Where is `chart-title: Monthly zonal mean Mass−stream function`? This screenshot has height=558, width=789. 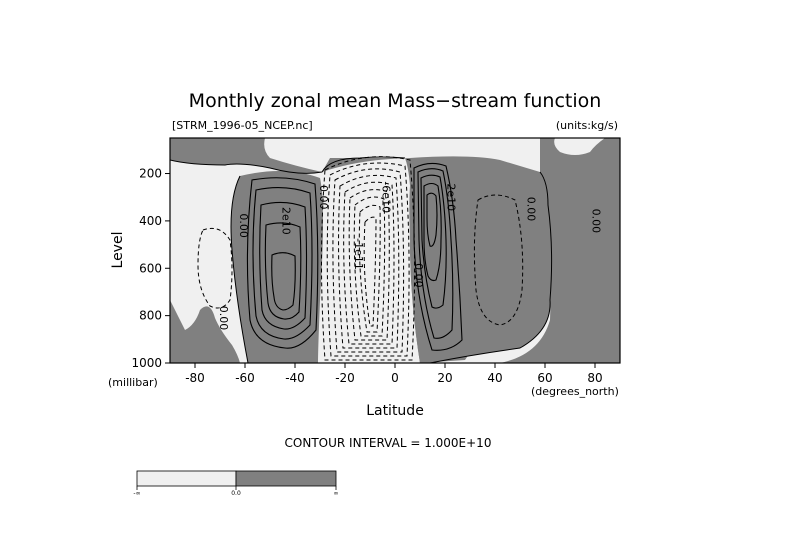
chart-title: Monthly zonal mean Mass−stream function is located at coordinates (395, 101).